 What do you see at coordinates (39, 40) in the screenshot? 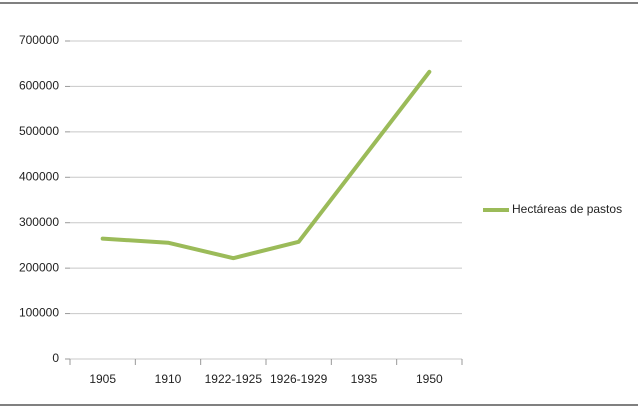
I see `y-tick-label: 700000` at bounding box center [39, 40].